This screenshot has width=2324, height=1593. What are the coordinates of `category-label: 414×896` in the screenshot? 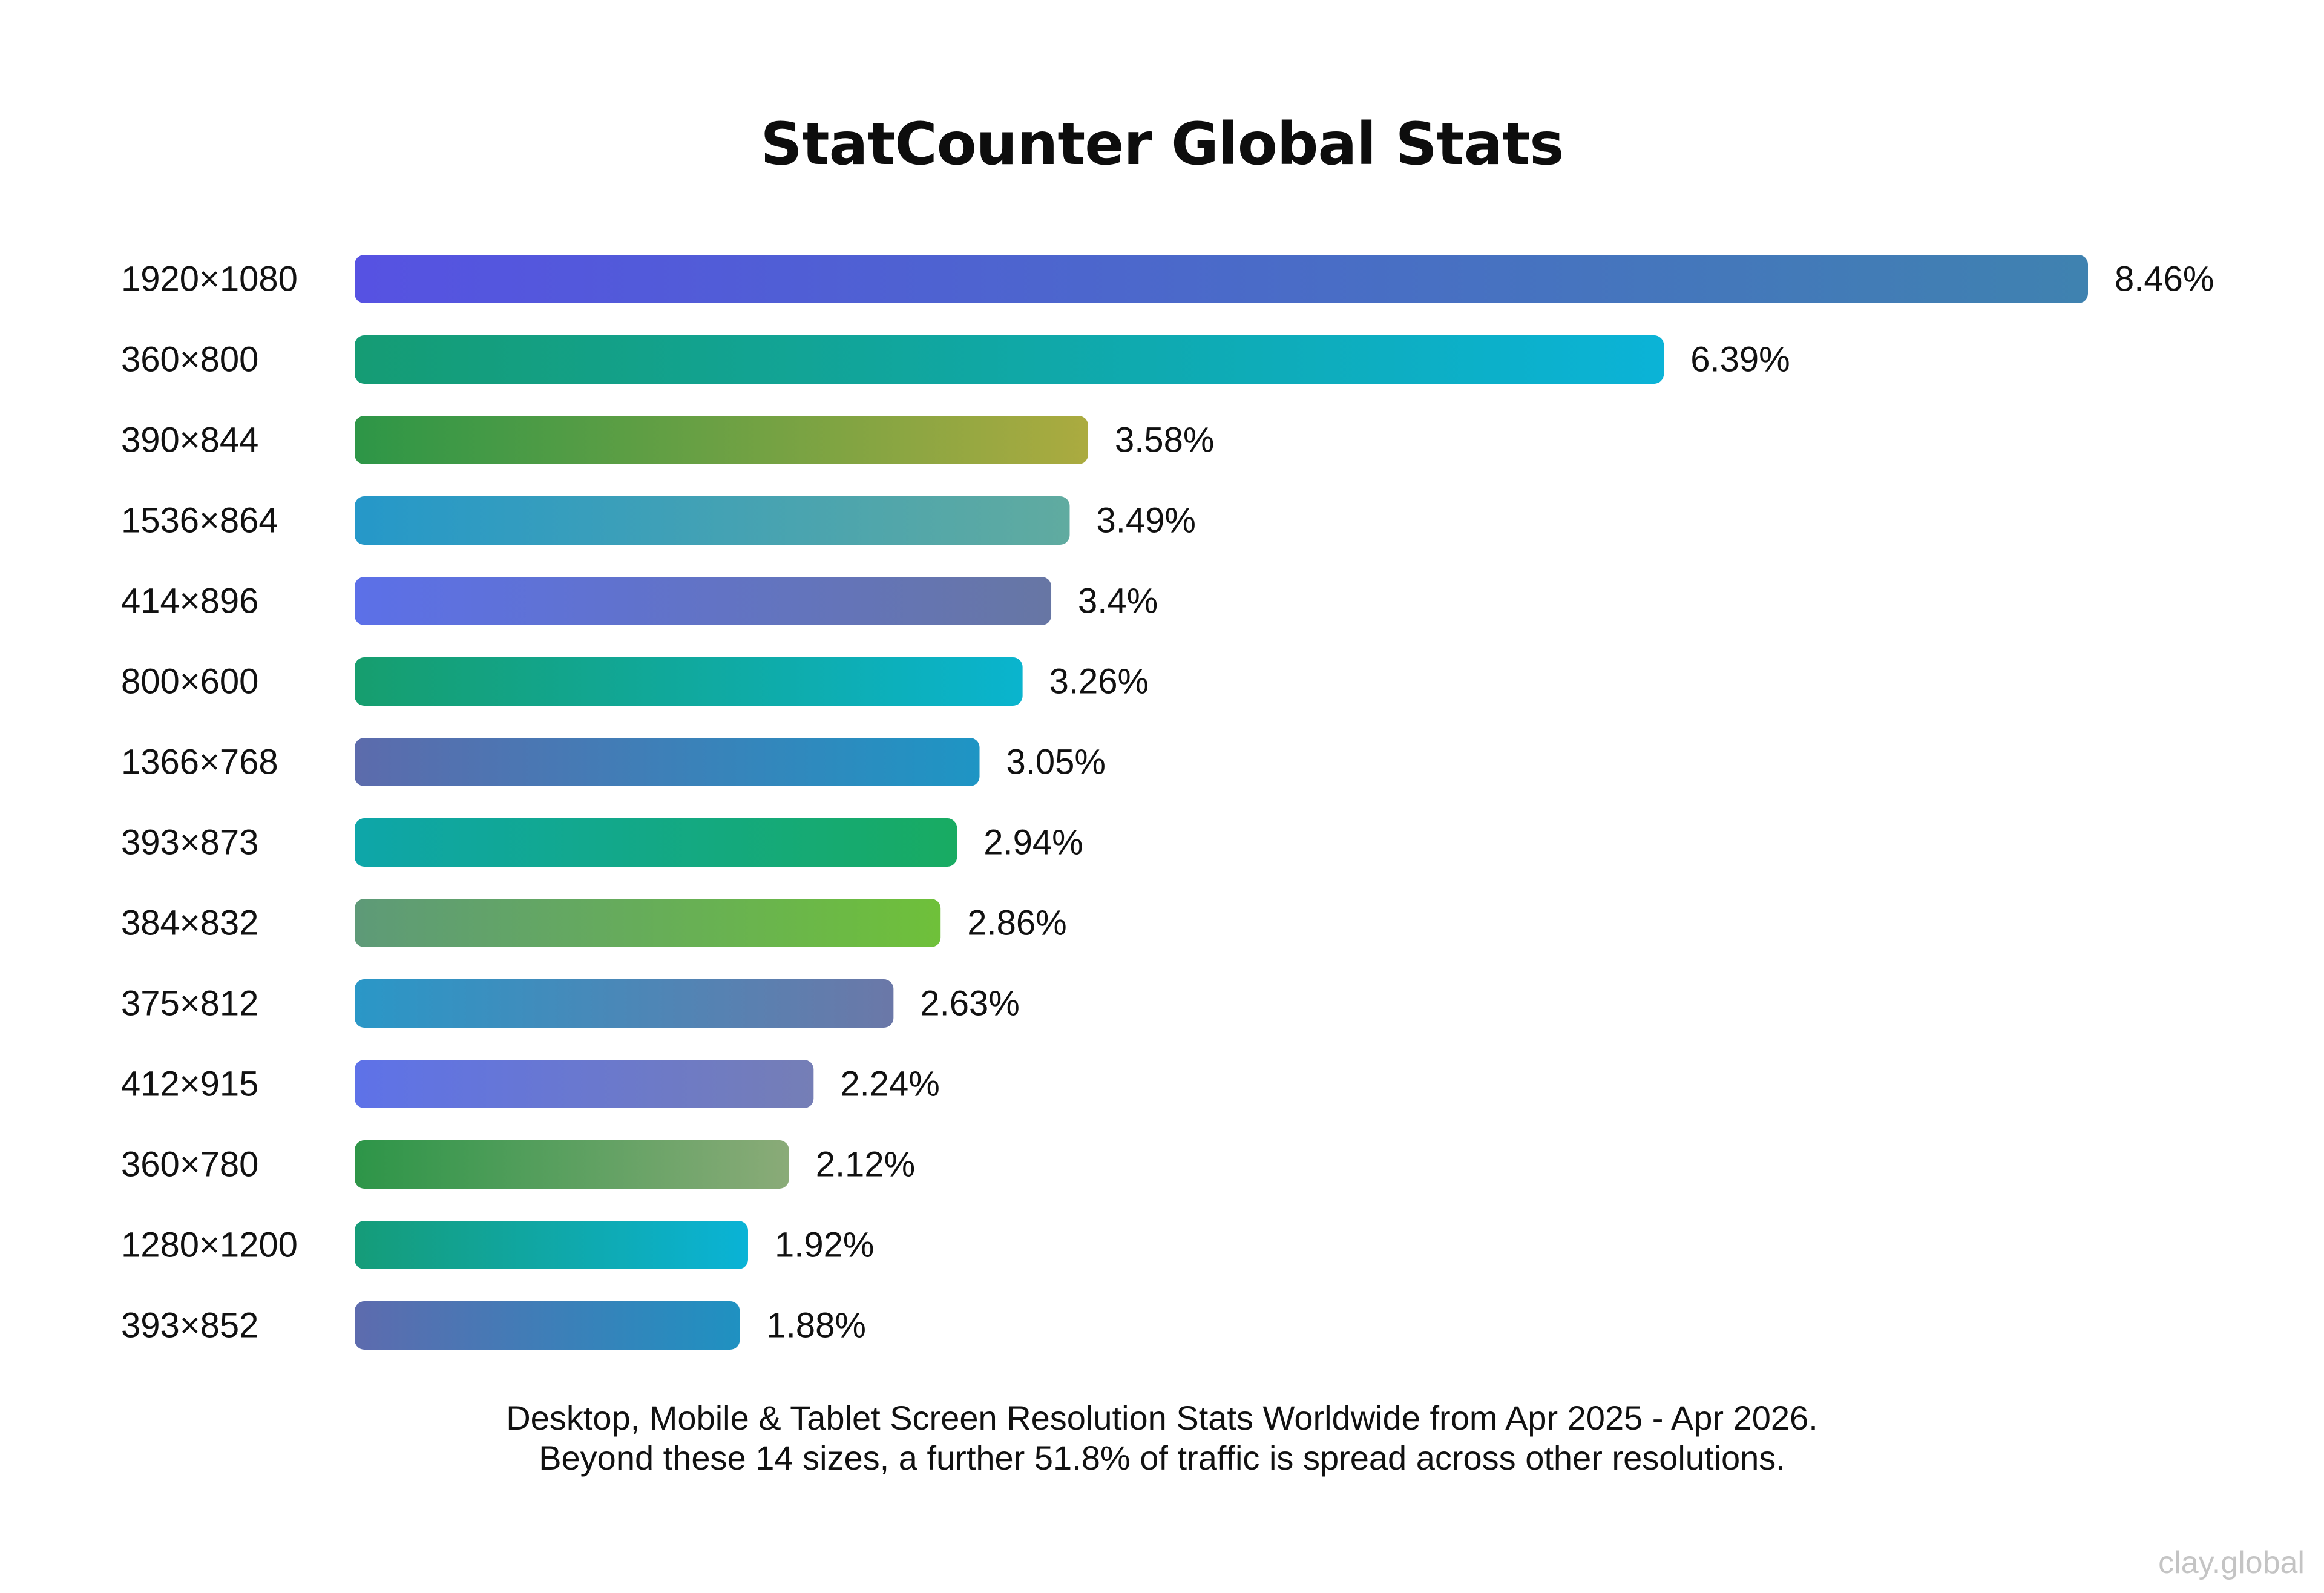 It's located at (189, 601).